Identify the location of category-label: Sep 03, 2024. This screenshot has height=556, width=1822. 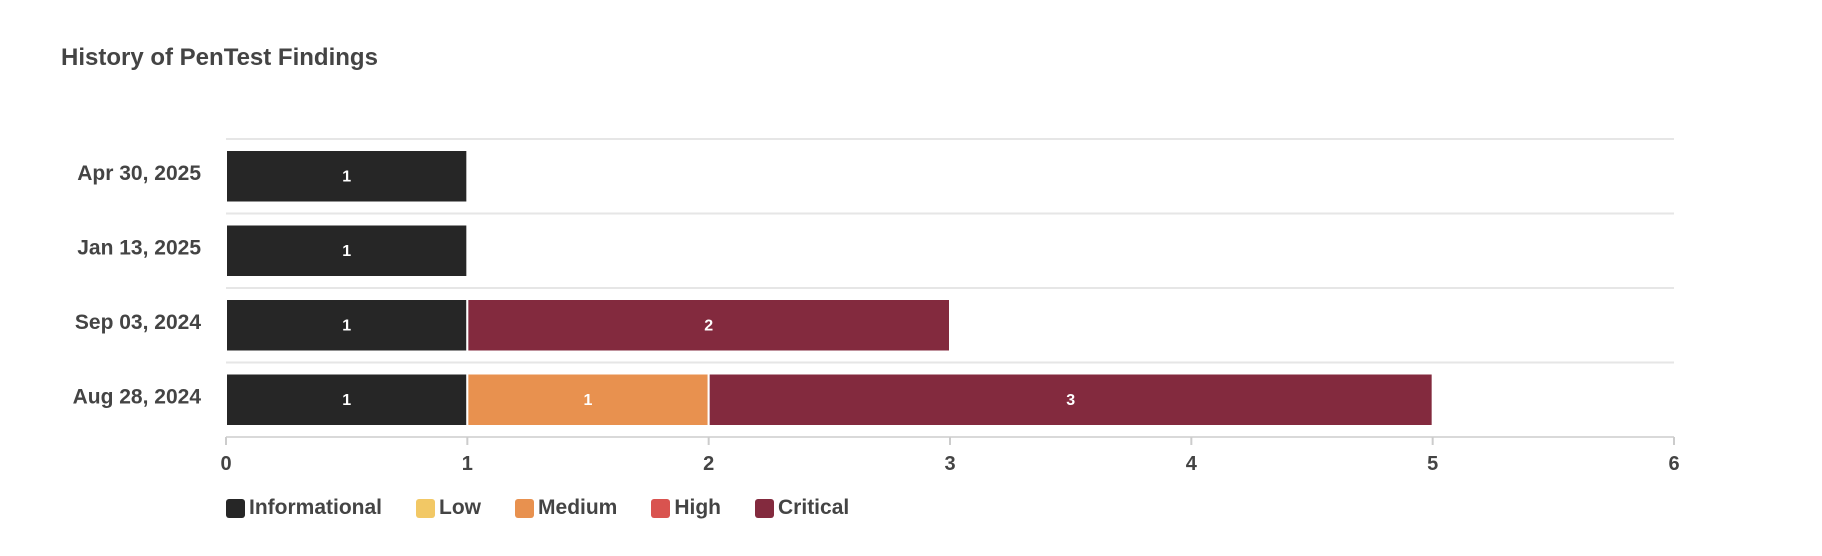
(138, 322).